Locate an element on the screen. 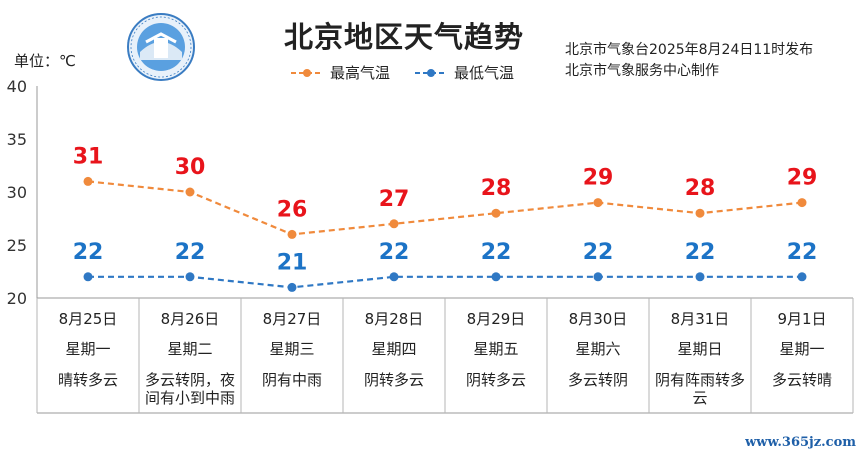  weekday-label: 星期六 is located at coordinates (597, 349).